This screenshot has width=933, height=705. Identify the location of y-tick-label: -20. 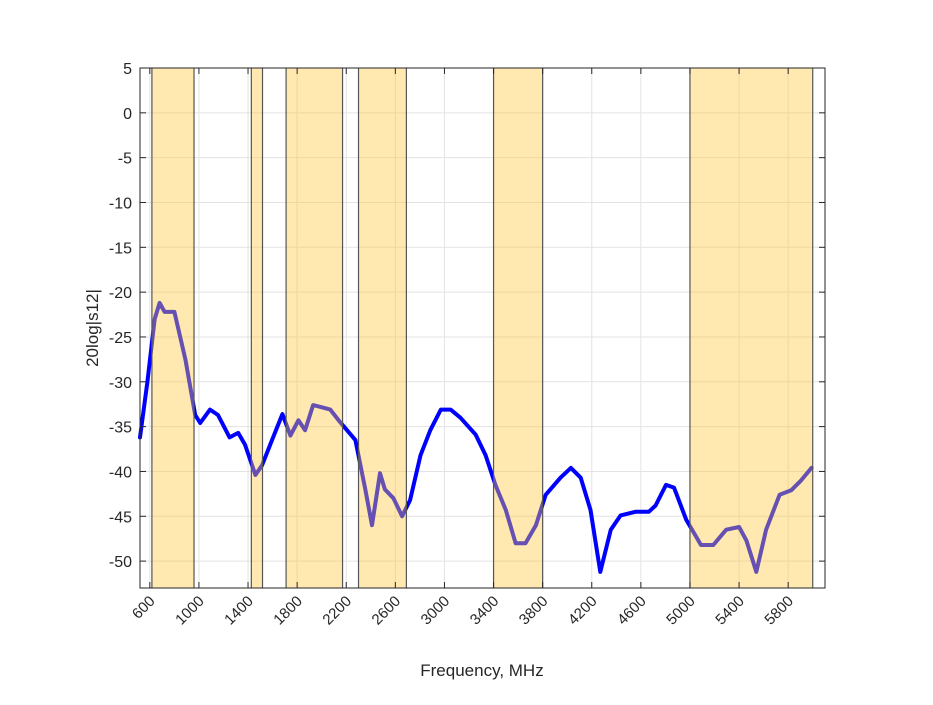
(120, 293).